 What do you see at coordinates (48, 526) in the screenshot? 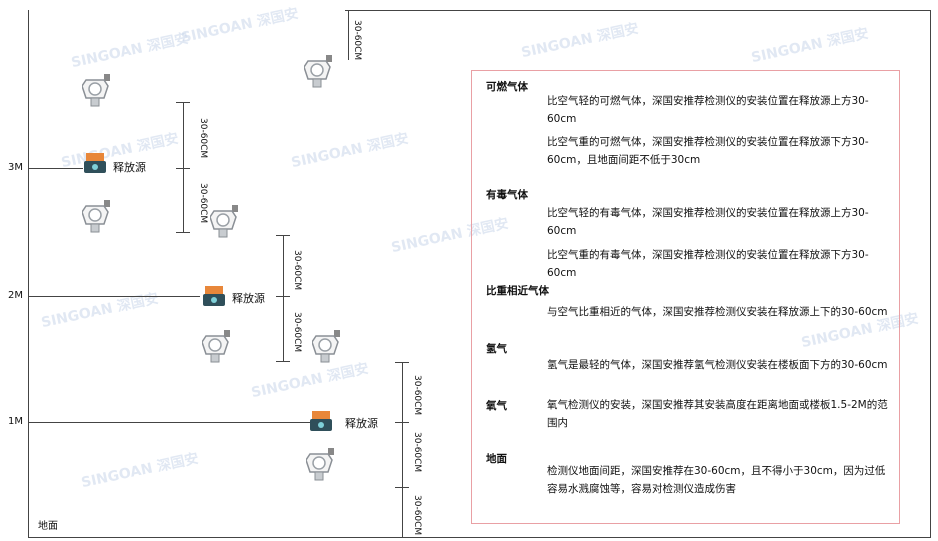
I see `ground-label: 地面` at bounding box center [48, 526].